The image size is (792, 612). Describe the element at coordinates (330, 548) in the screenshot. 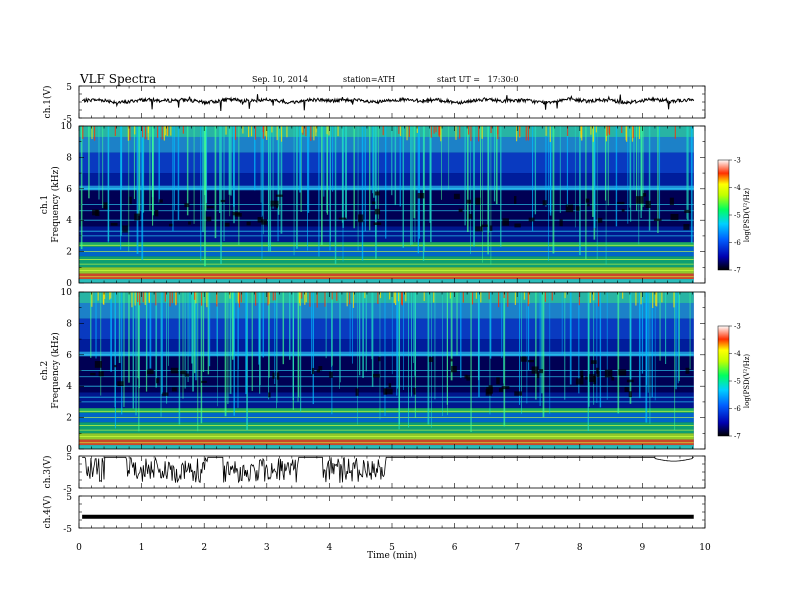

I see `time-tick-label: 4` at that location.